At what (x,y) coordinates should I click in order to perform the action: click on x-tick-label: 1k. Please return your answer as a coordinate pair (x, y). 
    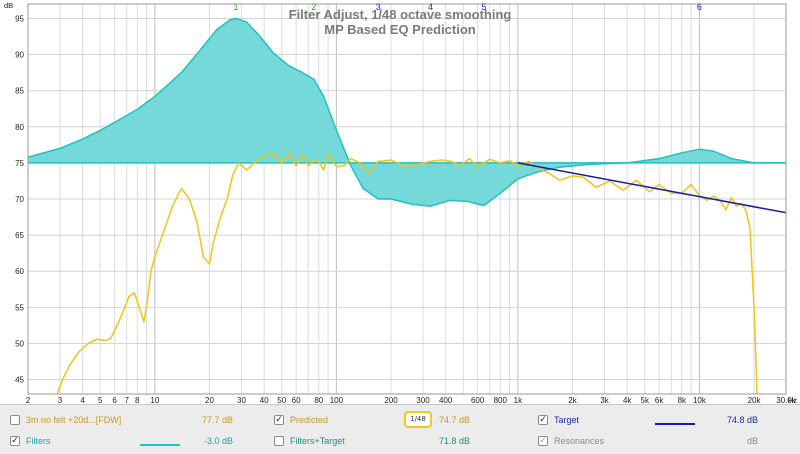
    Looking at the image, I should click on (518, 400).